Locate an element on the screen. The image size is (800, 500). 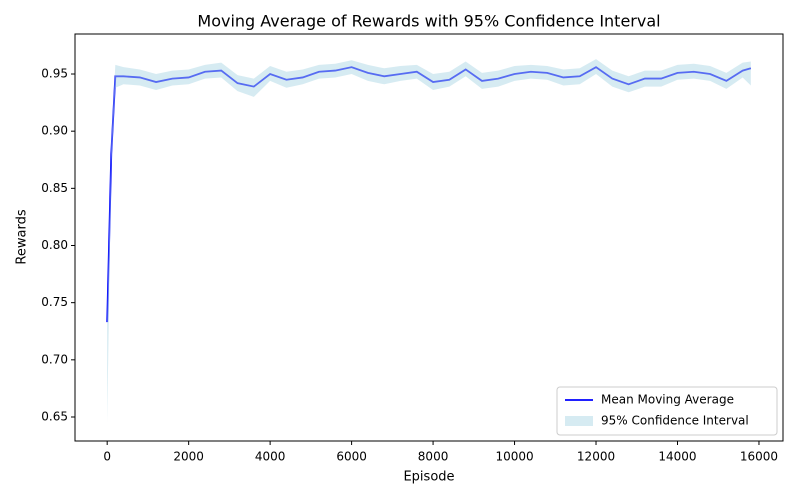
y-tick-label: 0.95 is located at coordinates (54, 74).